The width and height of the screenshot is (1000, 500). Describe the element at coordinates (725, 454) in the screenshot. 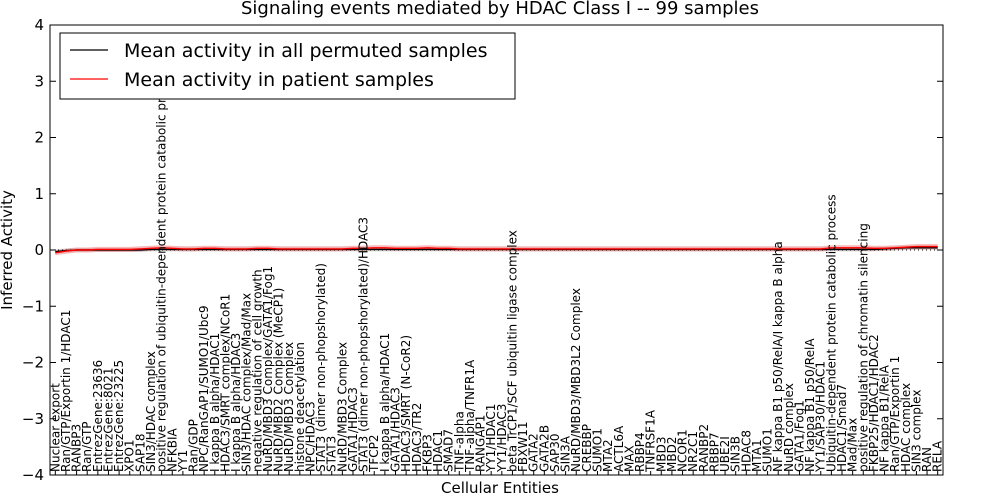

I see `x-category-label: UBE2I` at that location.